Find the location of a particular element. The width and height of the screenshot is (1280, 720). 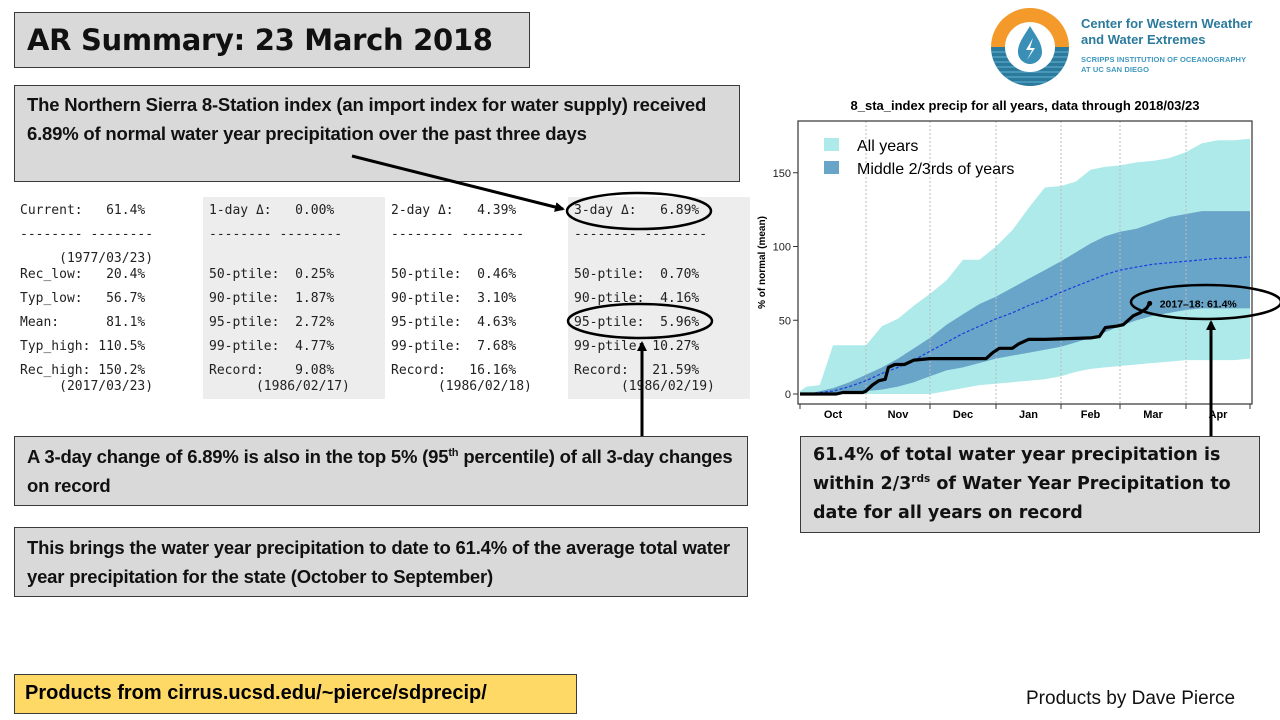

stats-row: 90-ptile: 3.10% is located at coordinates (454, 298).